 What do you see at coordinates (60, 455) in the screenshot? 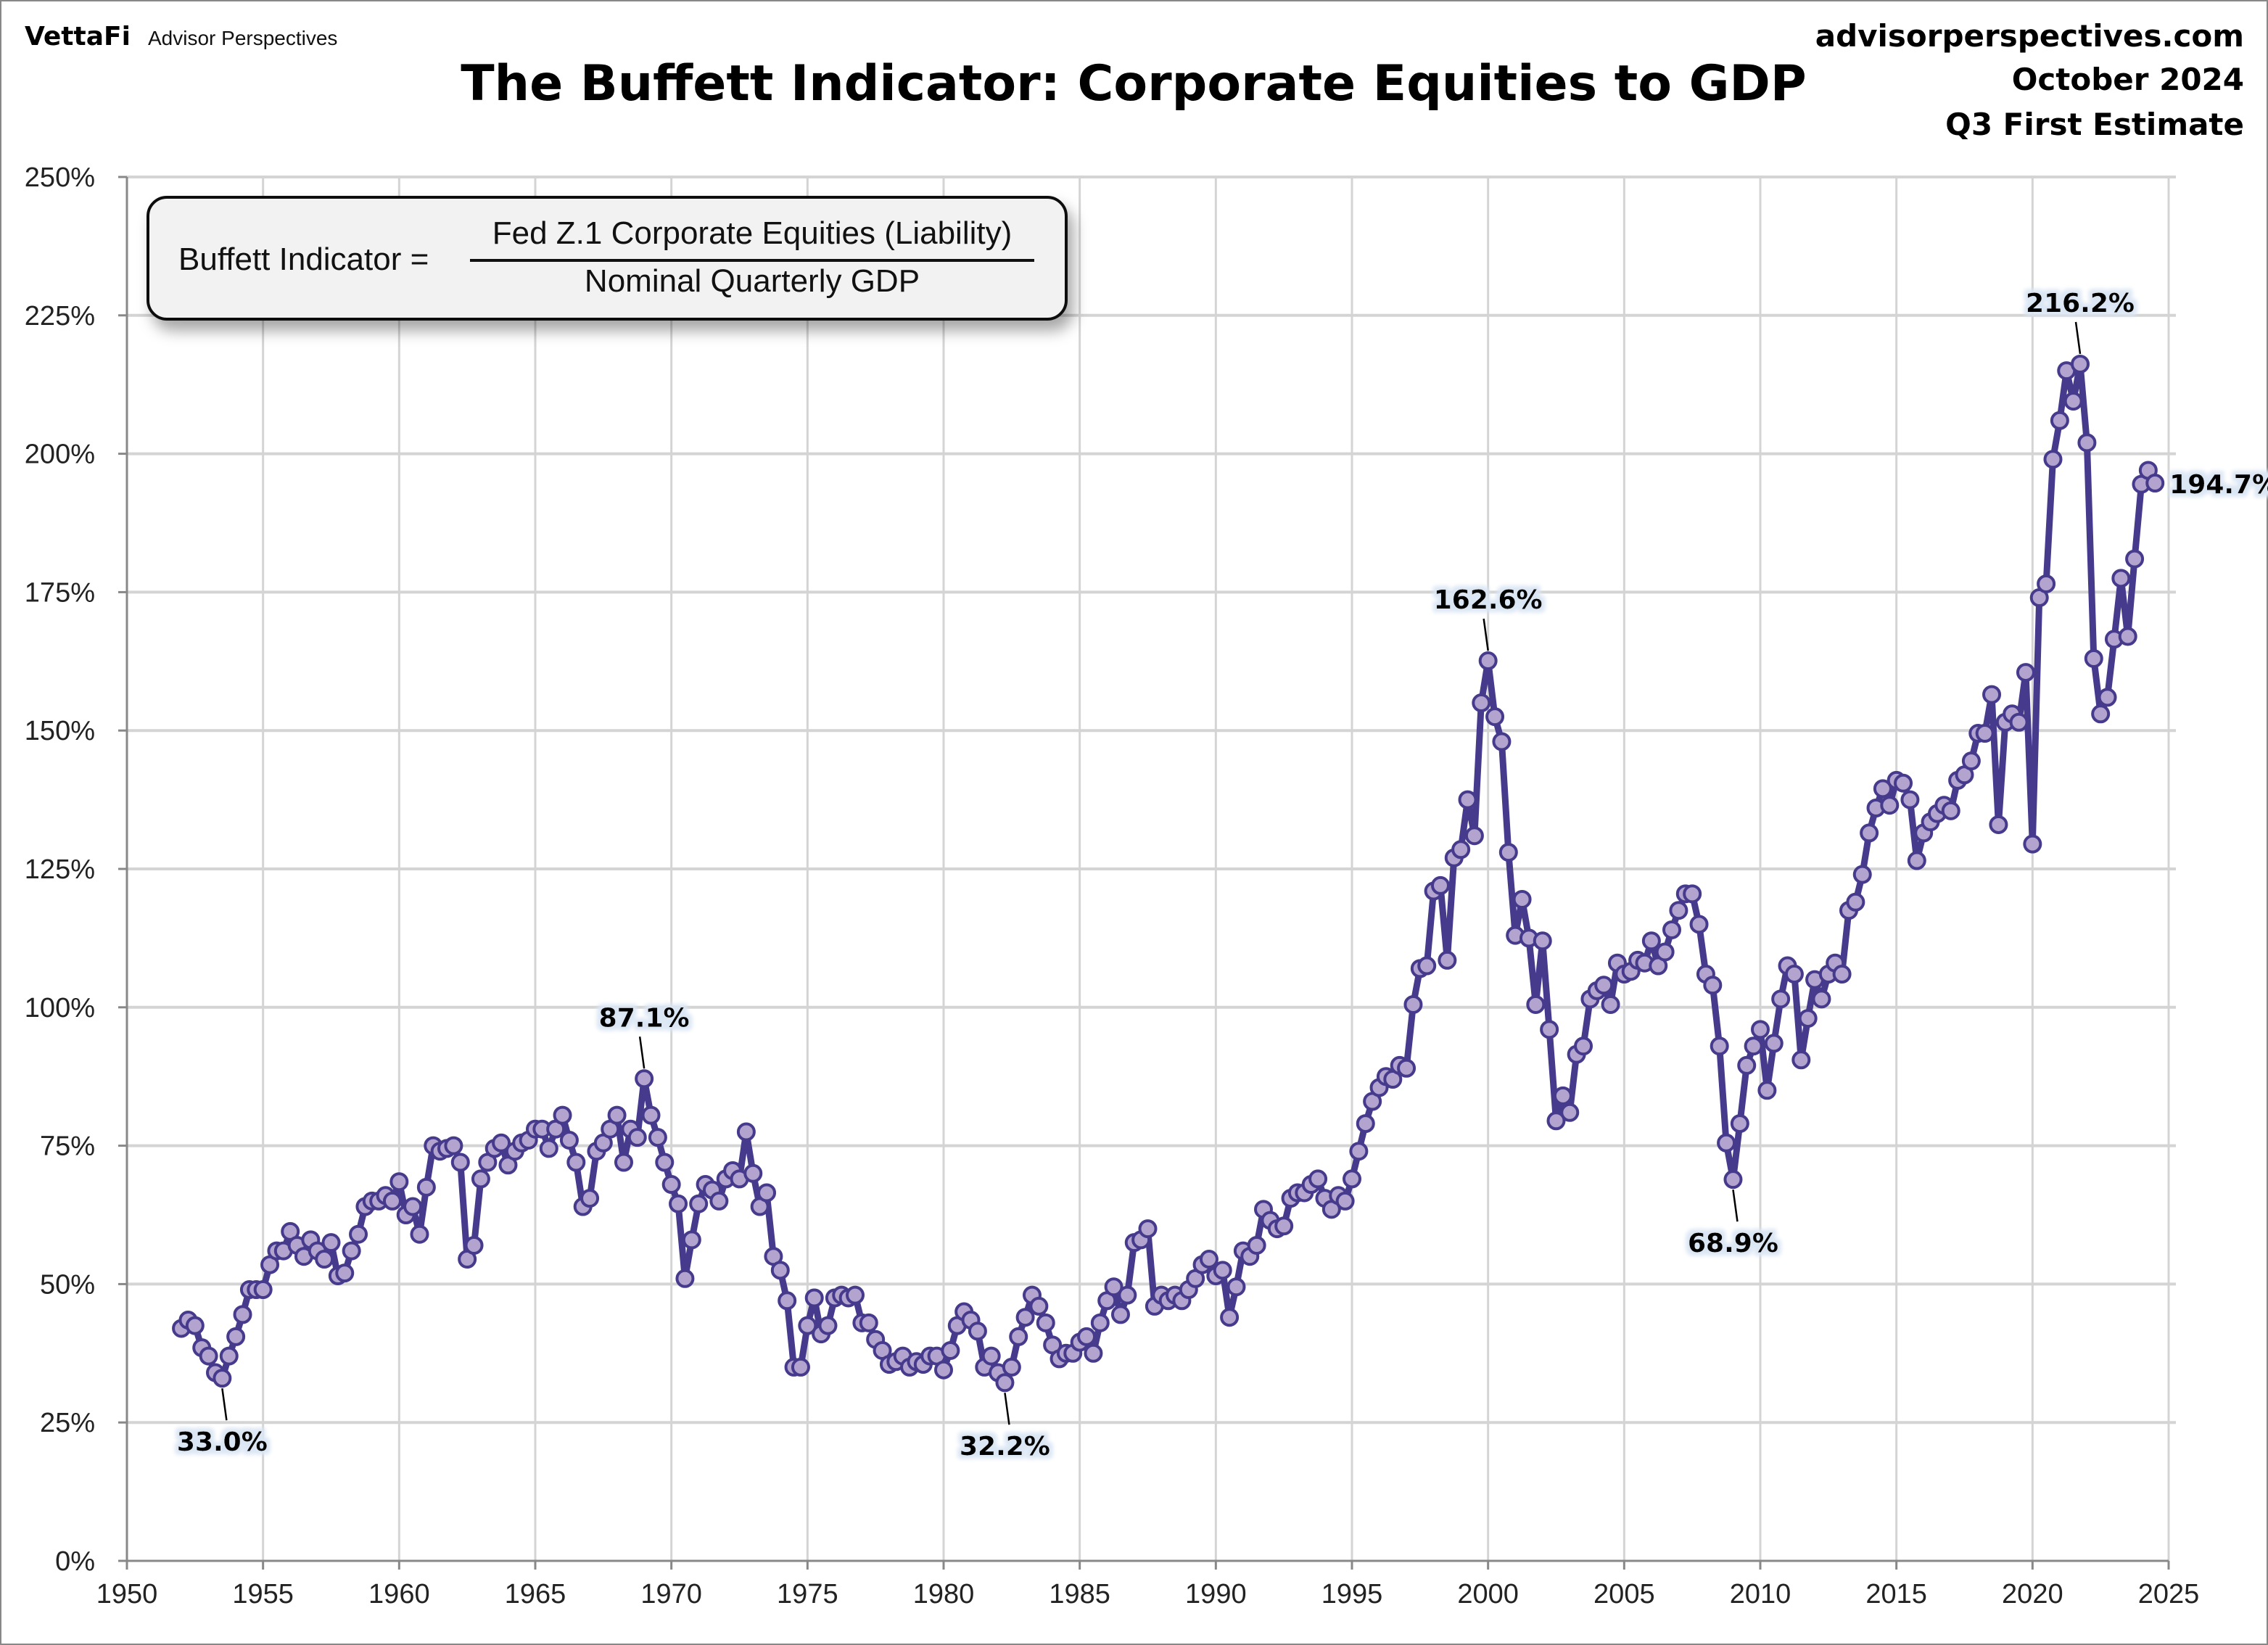
I see `y-tick-label: 200%` at bounding box center [60, 455].